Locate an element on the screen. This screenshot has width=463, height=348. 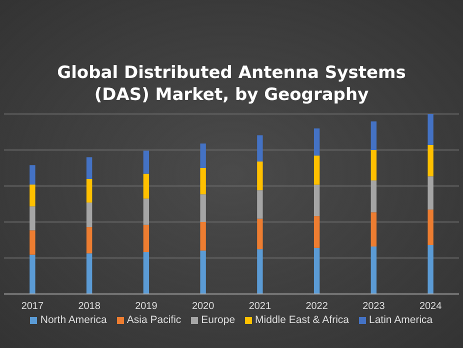
x-tick-label: 2019 is located at coordinates (146, 306).